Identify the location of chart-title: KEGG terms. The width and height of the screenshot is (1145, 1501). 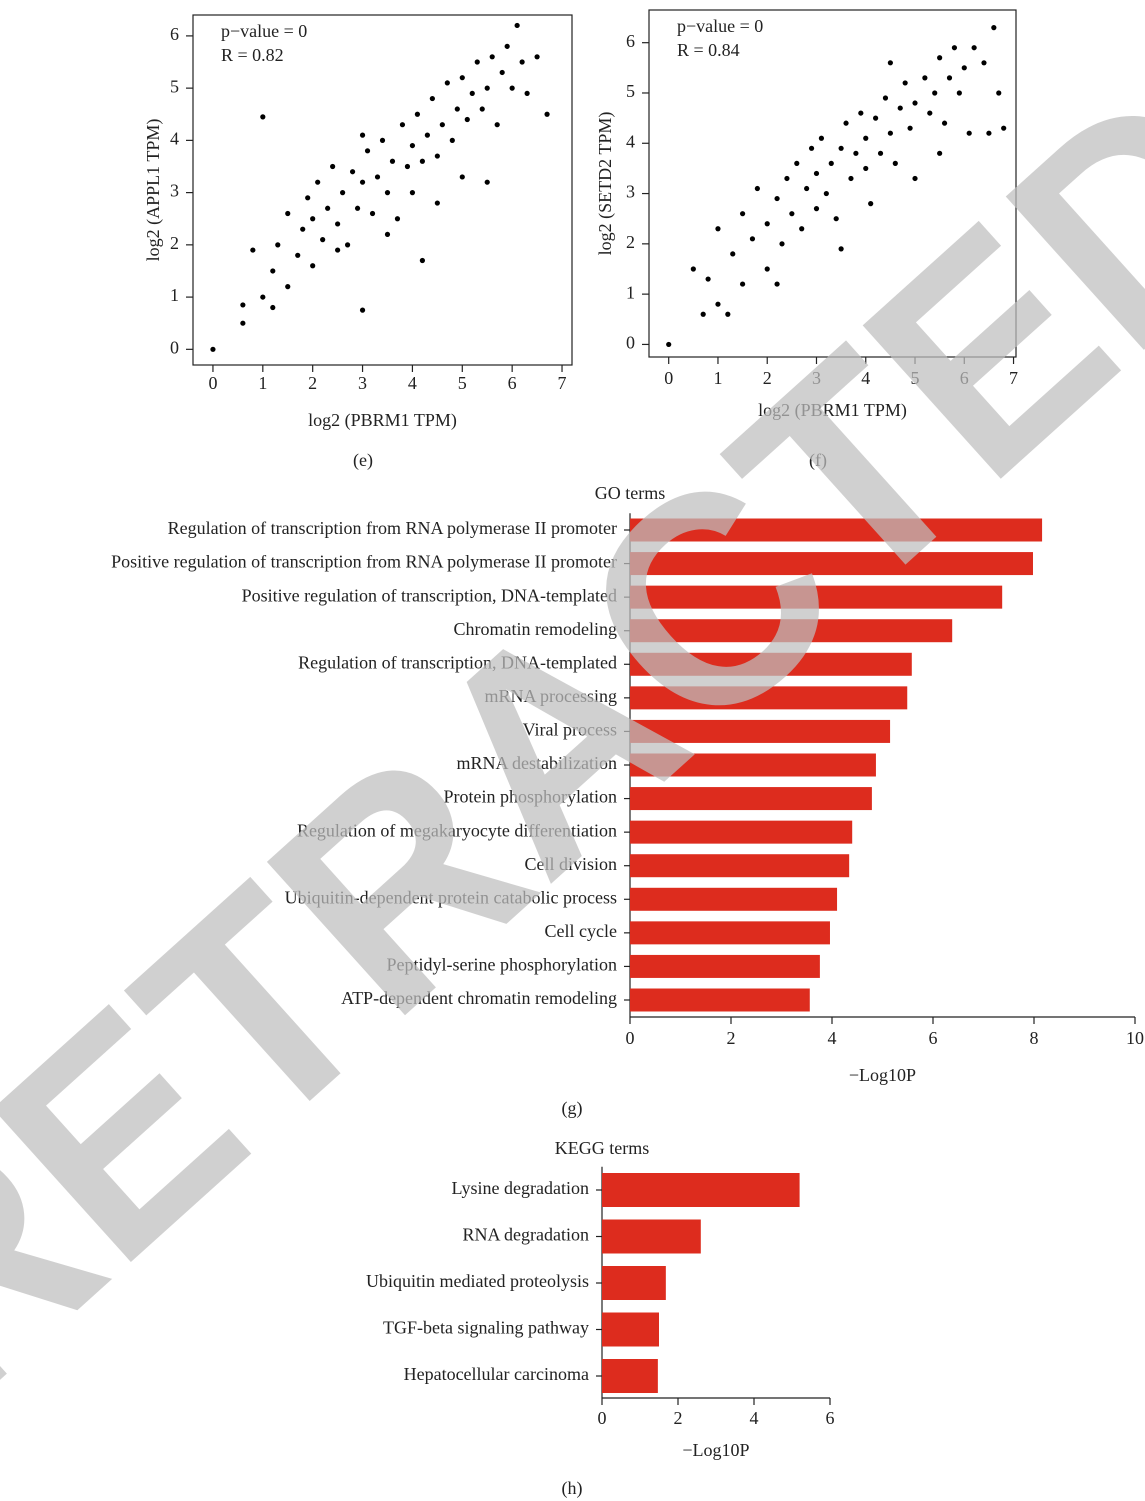
(602, 1148).